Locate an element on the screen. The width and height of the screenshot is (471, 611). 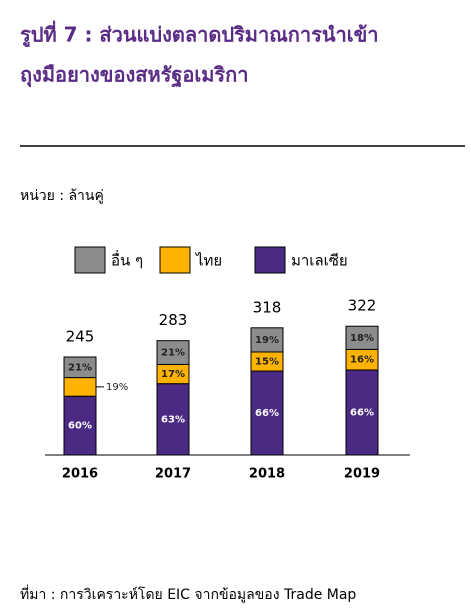
title-line: รูปที่ 7 : ส่วนแบ่งตลาดปริมาณการนำเข้า is located at coordinates (199, 34).